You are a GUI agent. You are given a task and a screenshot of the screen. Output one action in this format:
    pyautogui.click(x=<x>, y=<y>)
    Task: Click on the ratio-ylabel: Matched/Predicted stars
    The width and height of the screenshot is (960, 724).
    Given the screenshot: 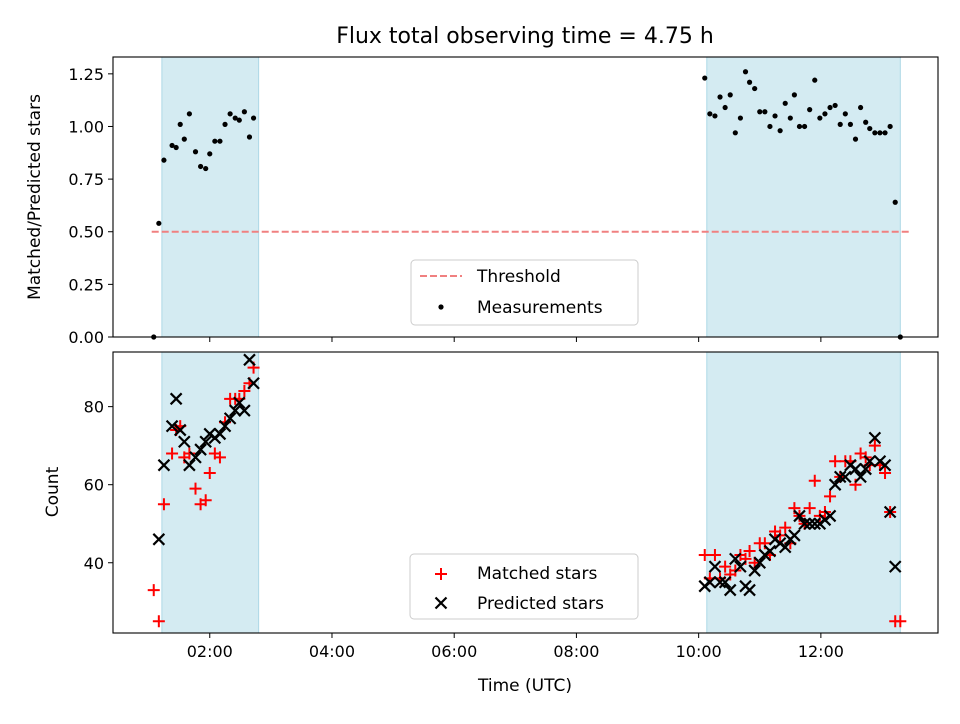 What is the action you would take?
    pyautogui.click(x=35, y=197)
    